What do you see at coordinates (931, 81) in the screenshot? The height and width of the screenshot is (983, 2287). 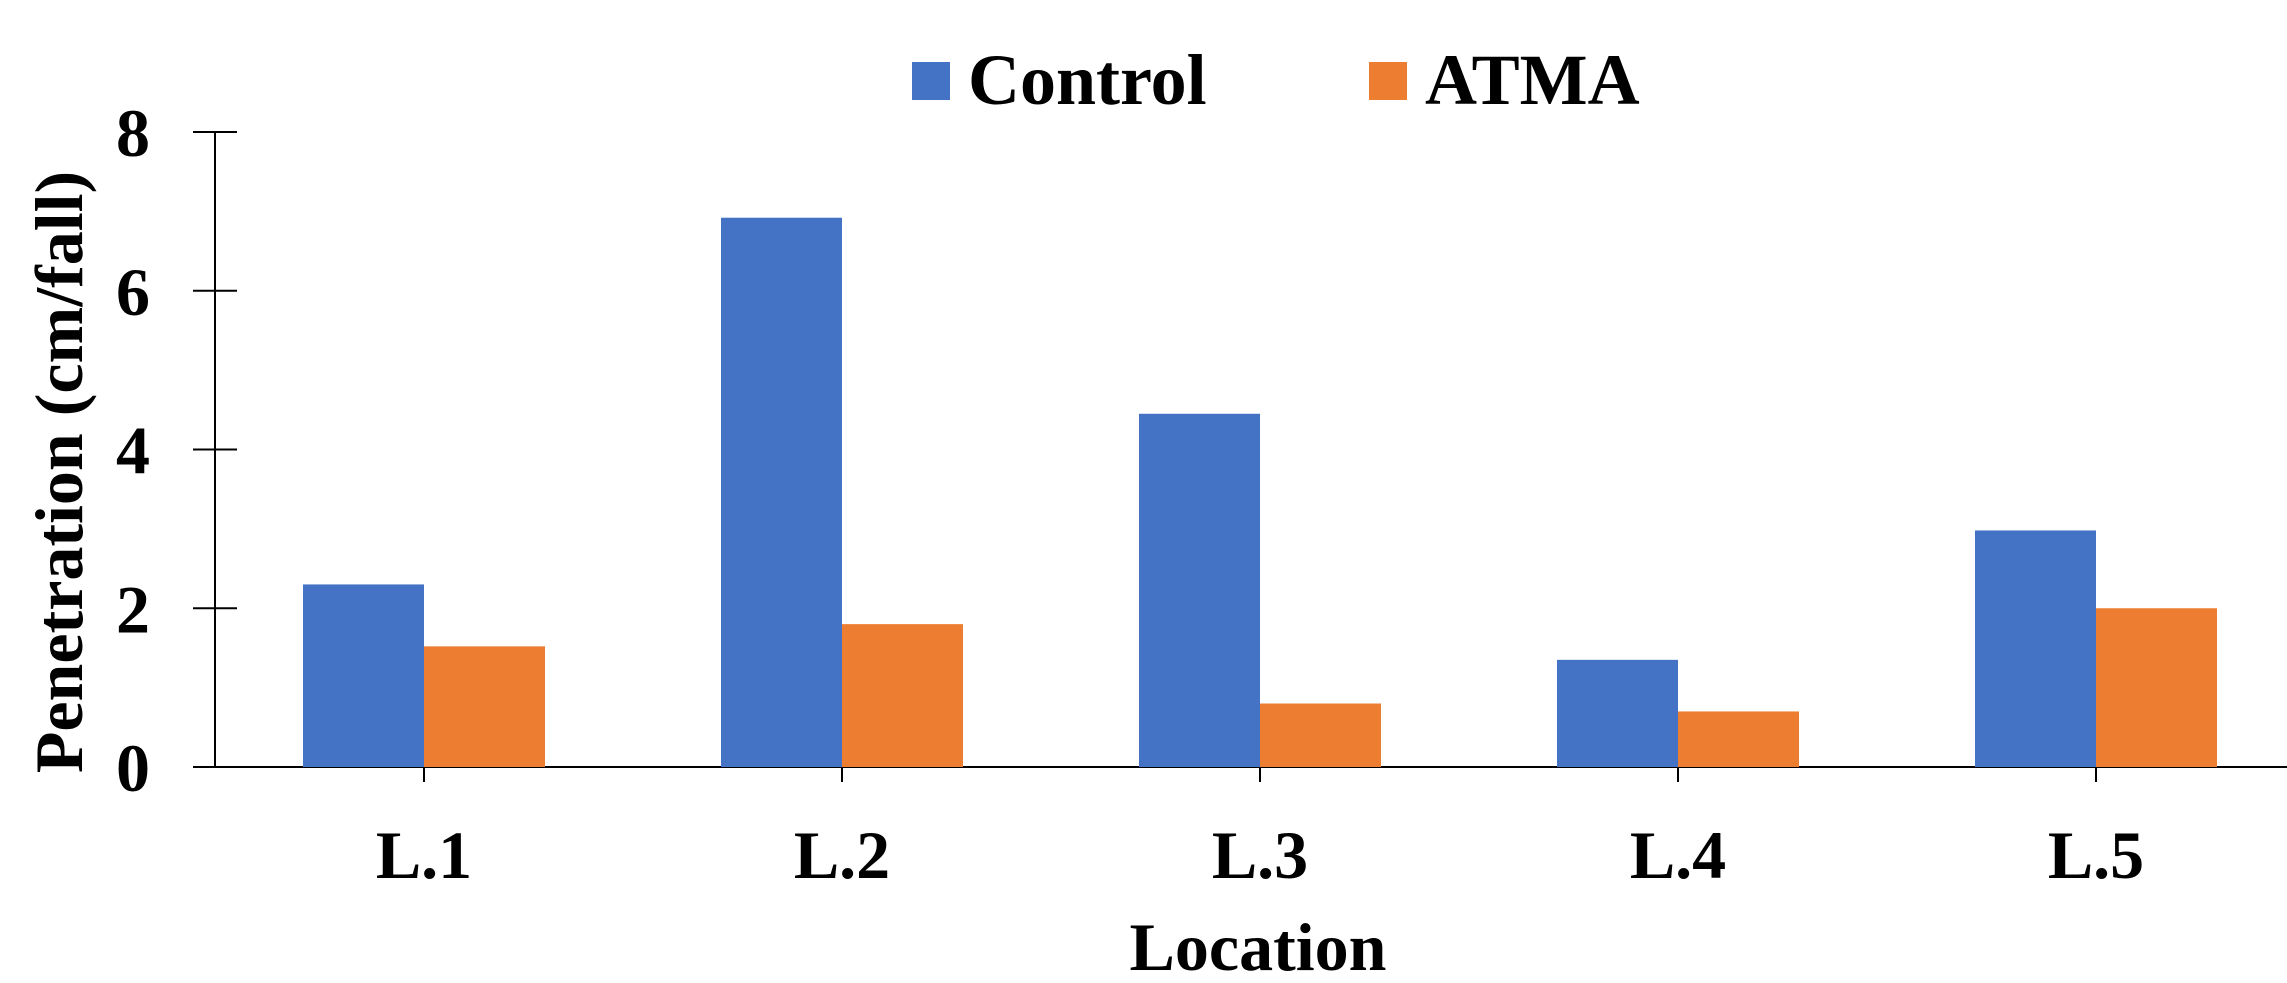 I see `legend-swatch-control` at bounding box center [931, 81].